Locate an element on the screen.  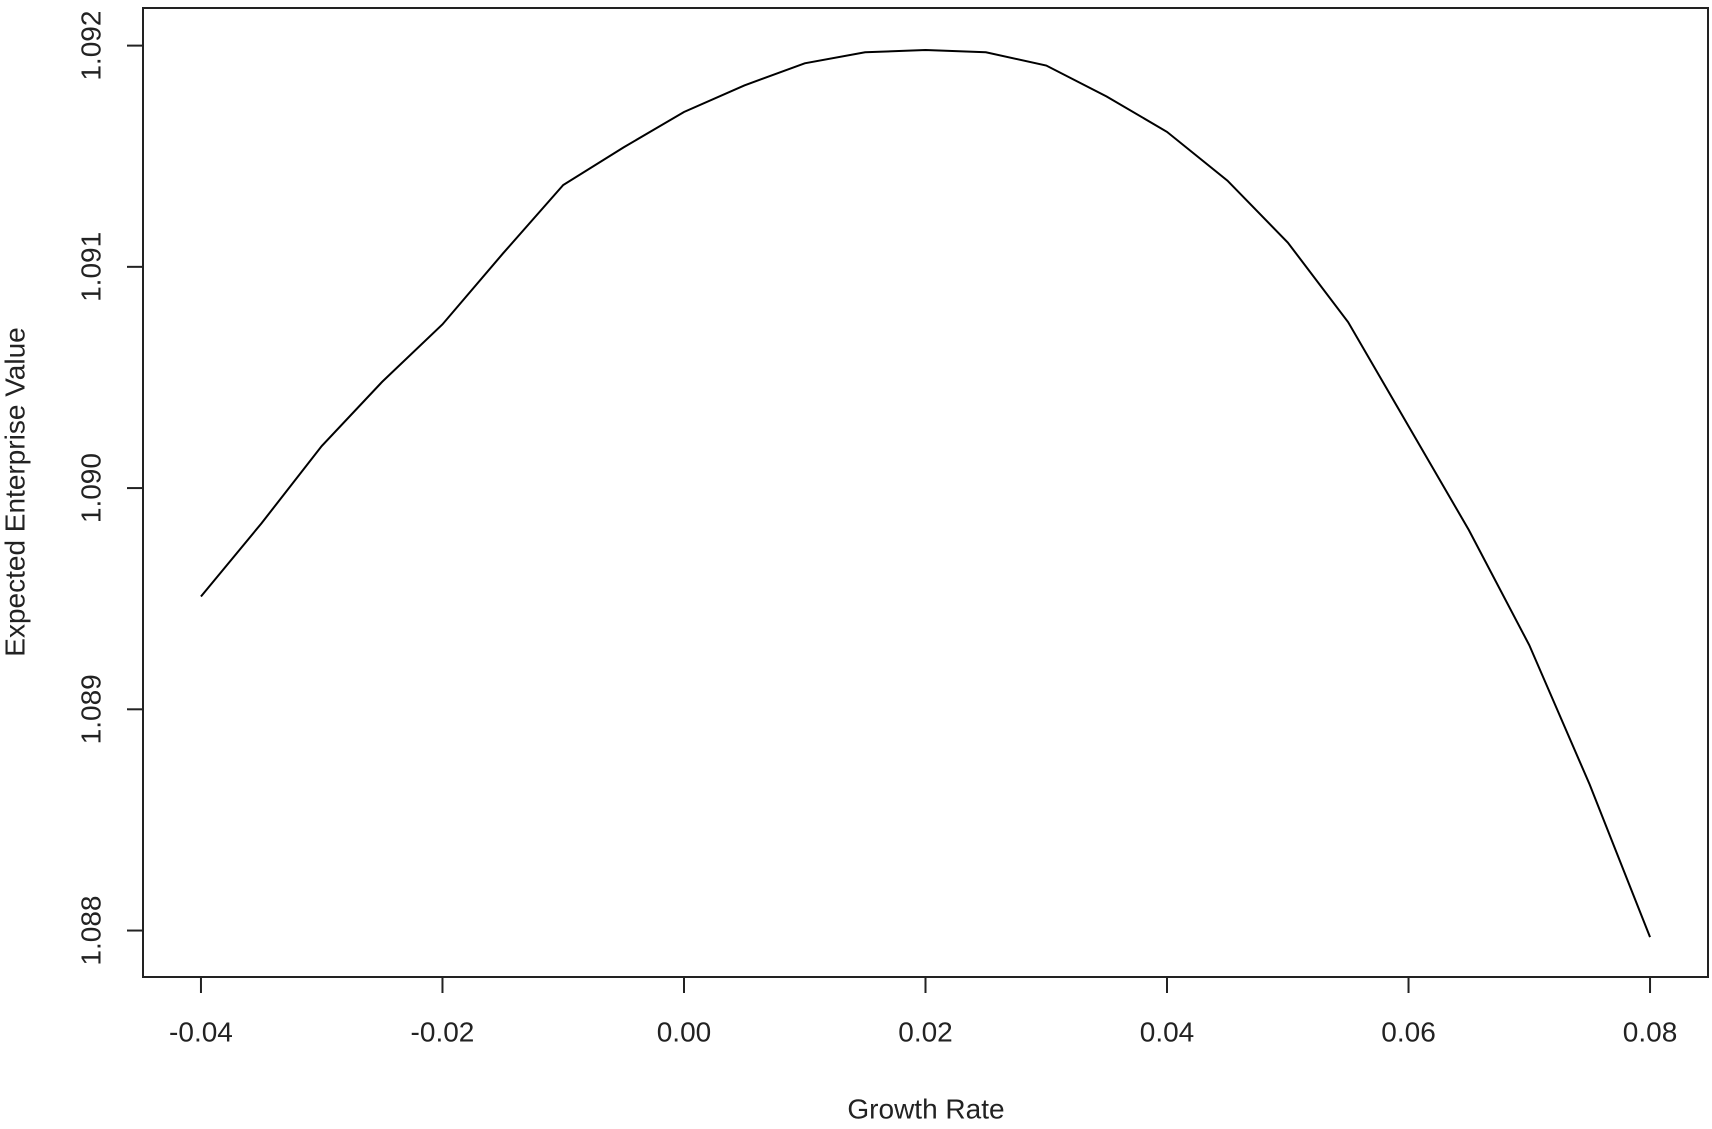
y-tick-label: 1.092 is located at coordinates (90, 46).